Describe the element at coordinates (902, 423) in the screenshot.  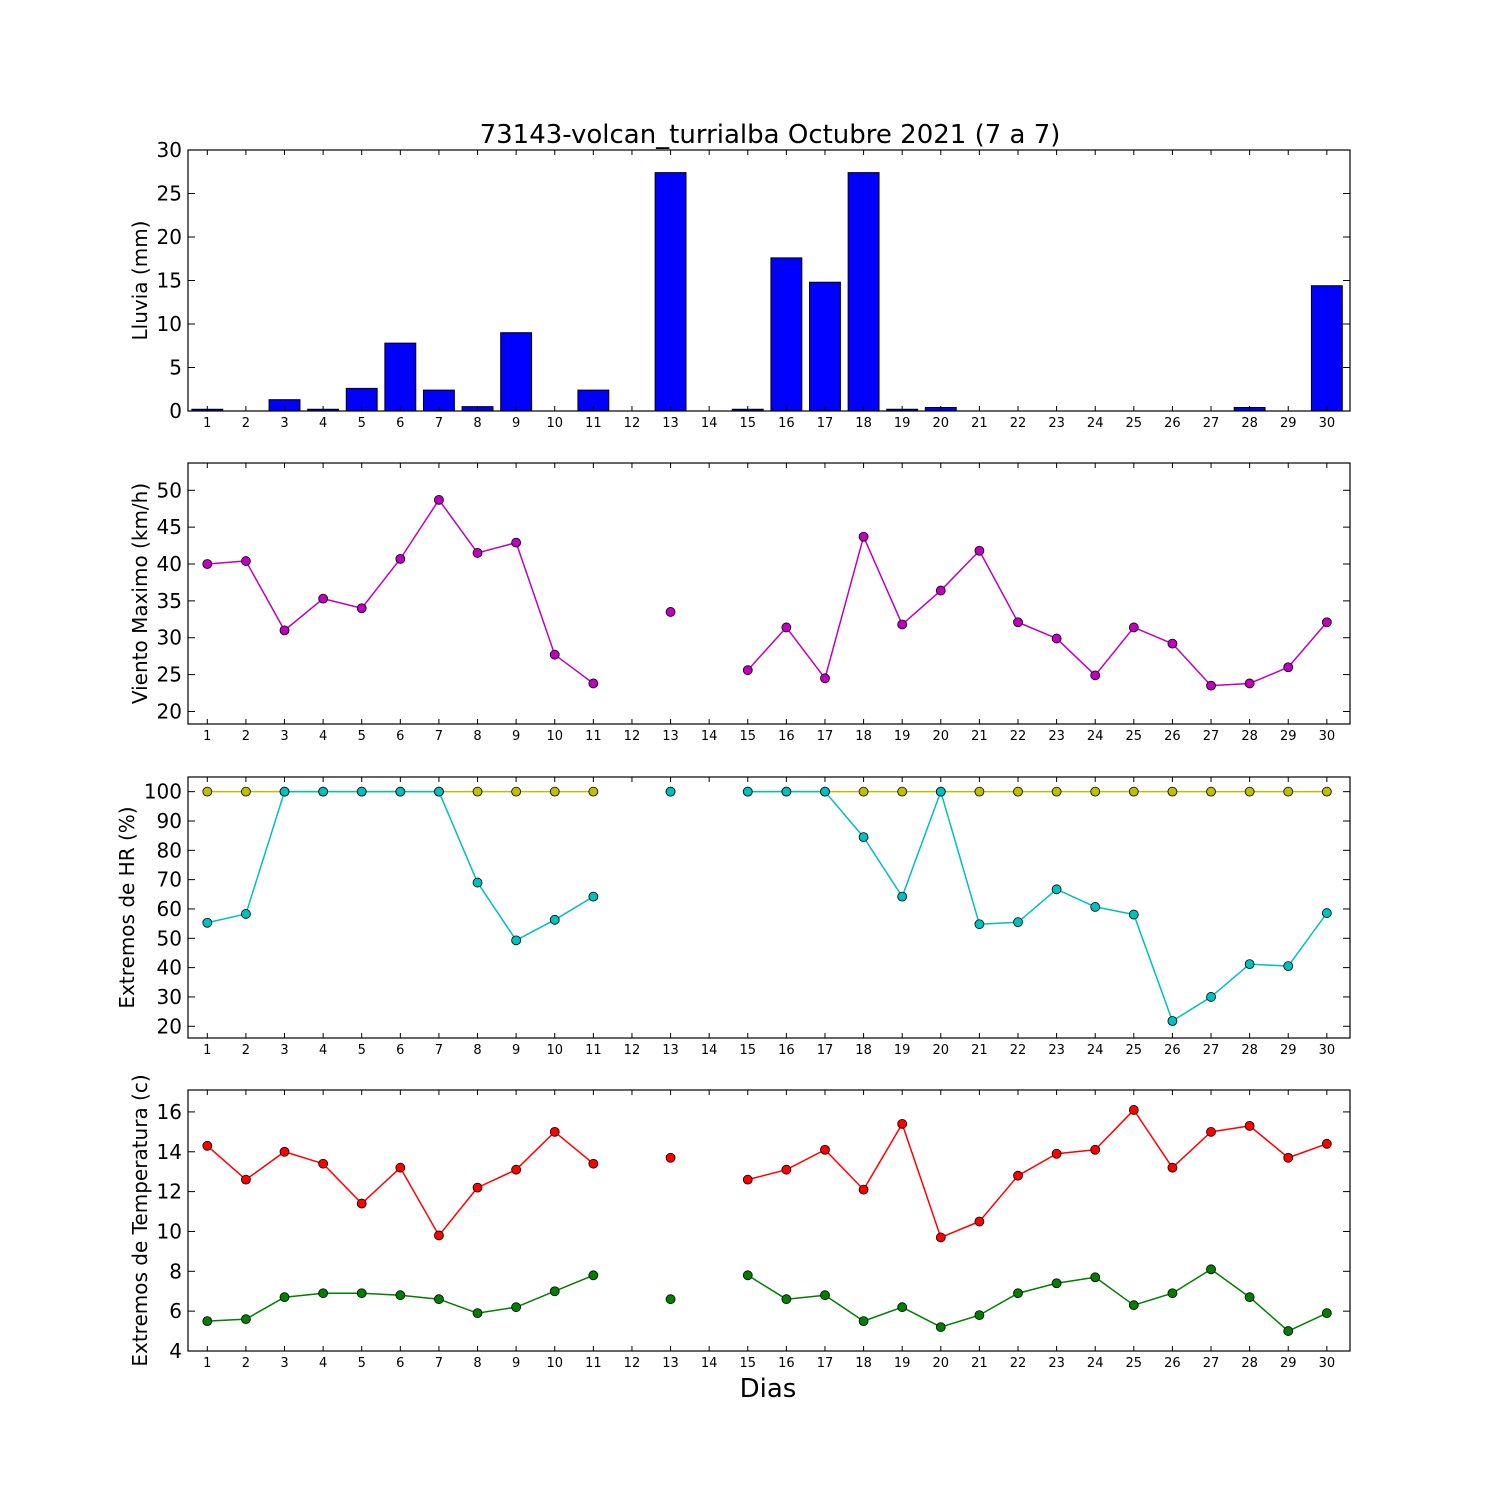
I see `x-tick-label: 19` at that location.